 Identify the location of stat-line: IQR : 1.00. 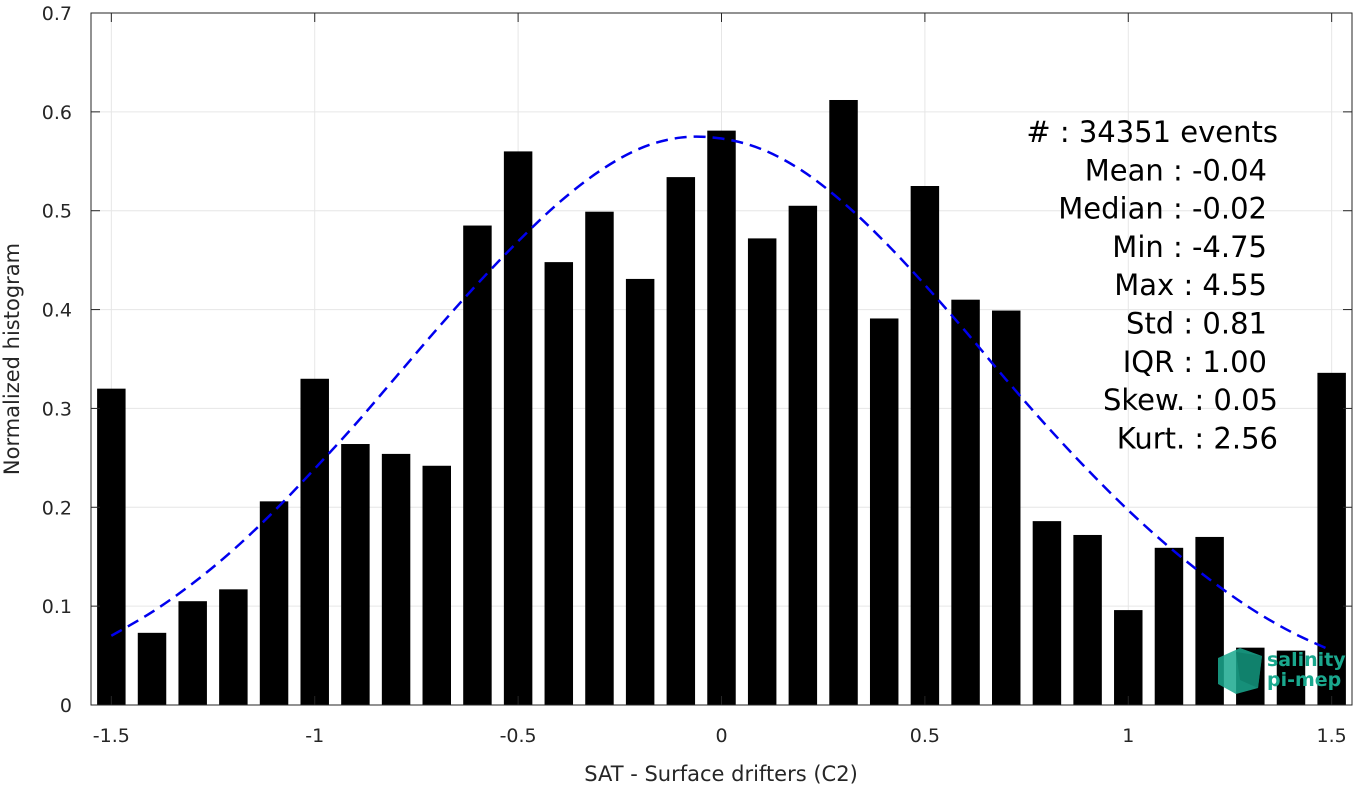
(1195, 362).